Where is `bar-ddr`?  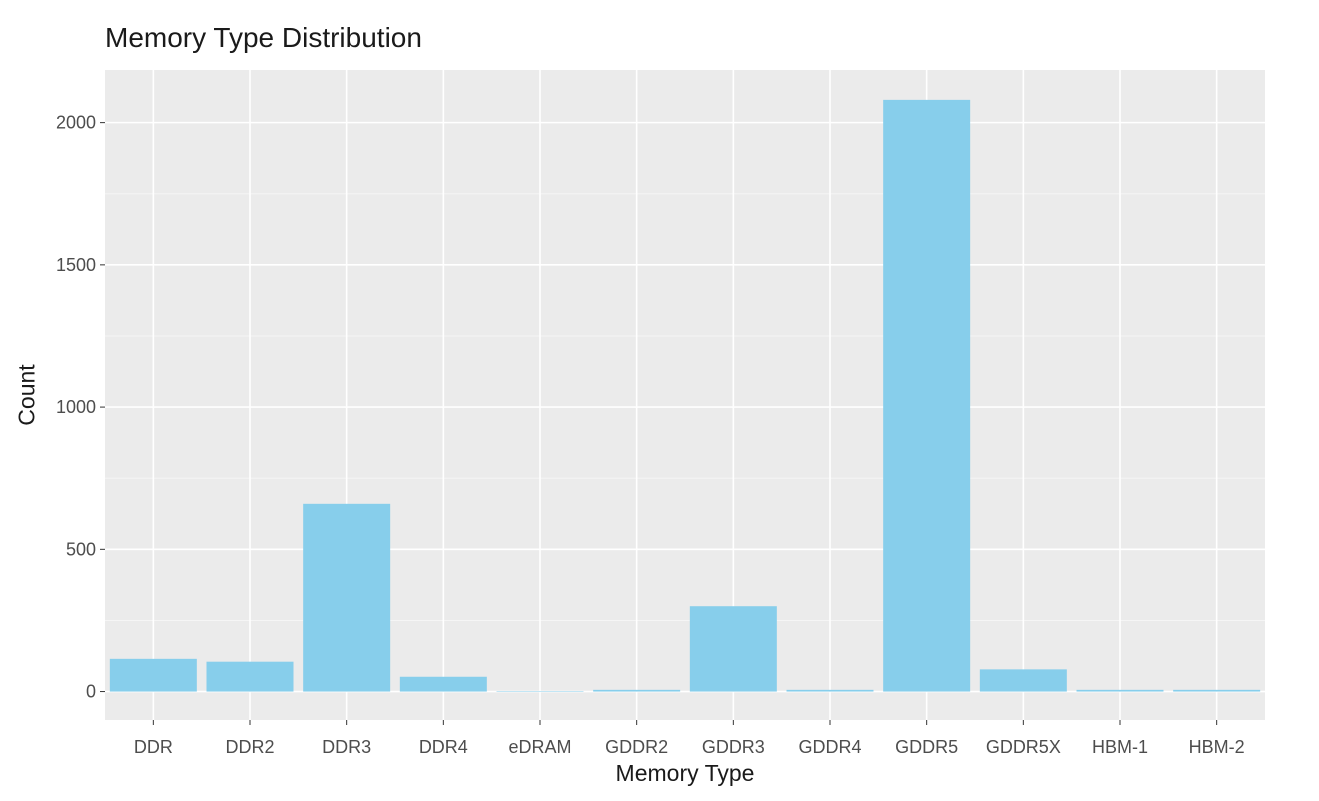
bar-ddr is located at coordinates (153, 675).